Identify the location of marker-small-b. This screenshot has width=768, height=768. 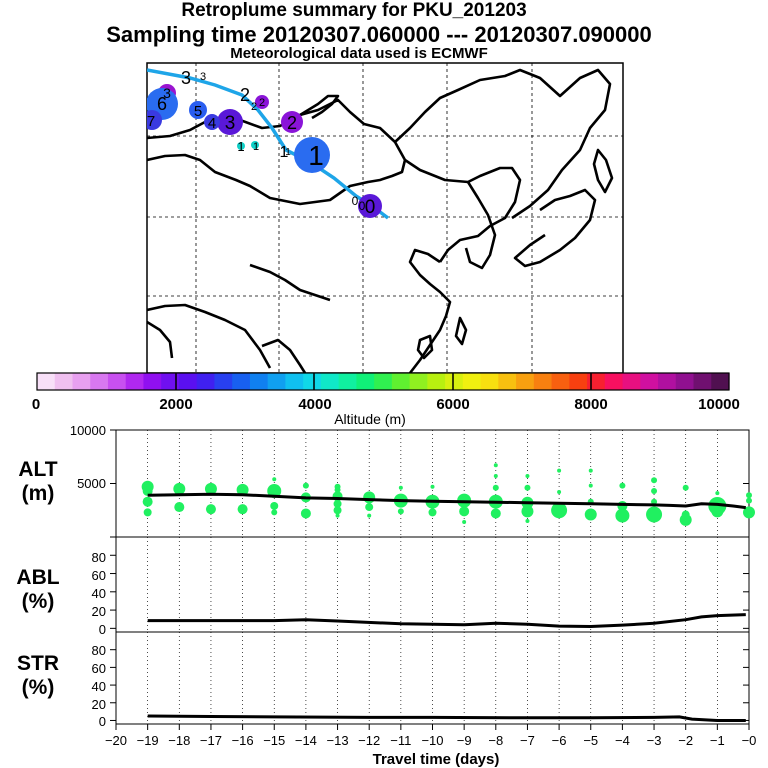
(255, 145).